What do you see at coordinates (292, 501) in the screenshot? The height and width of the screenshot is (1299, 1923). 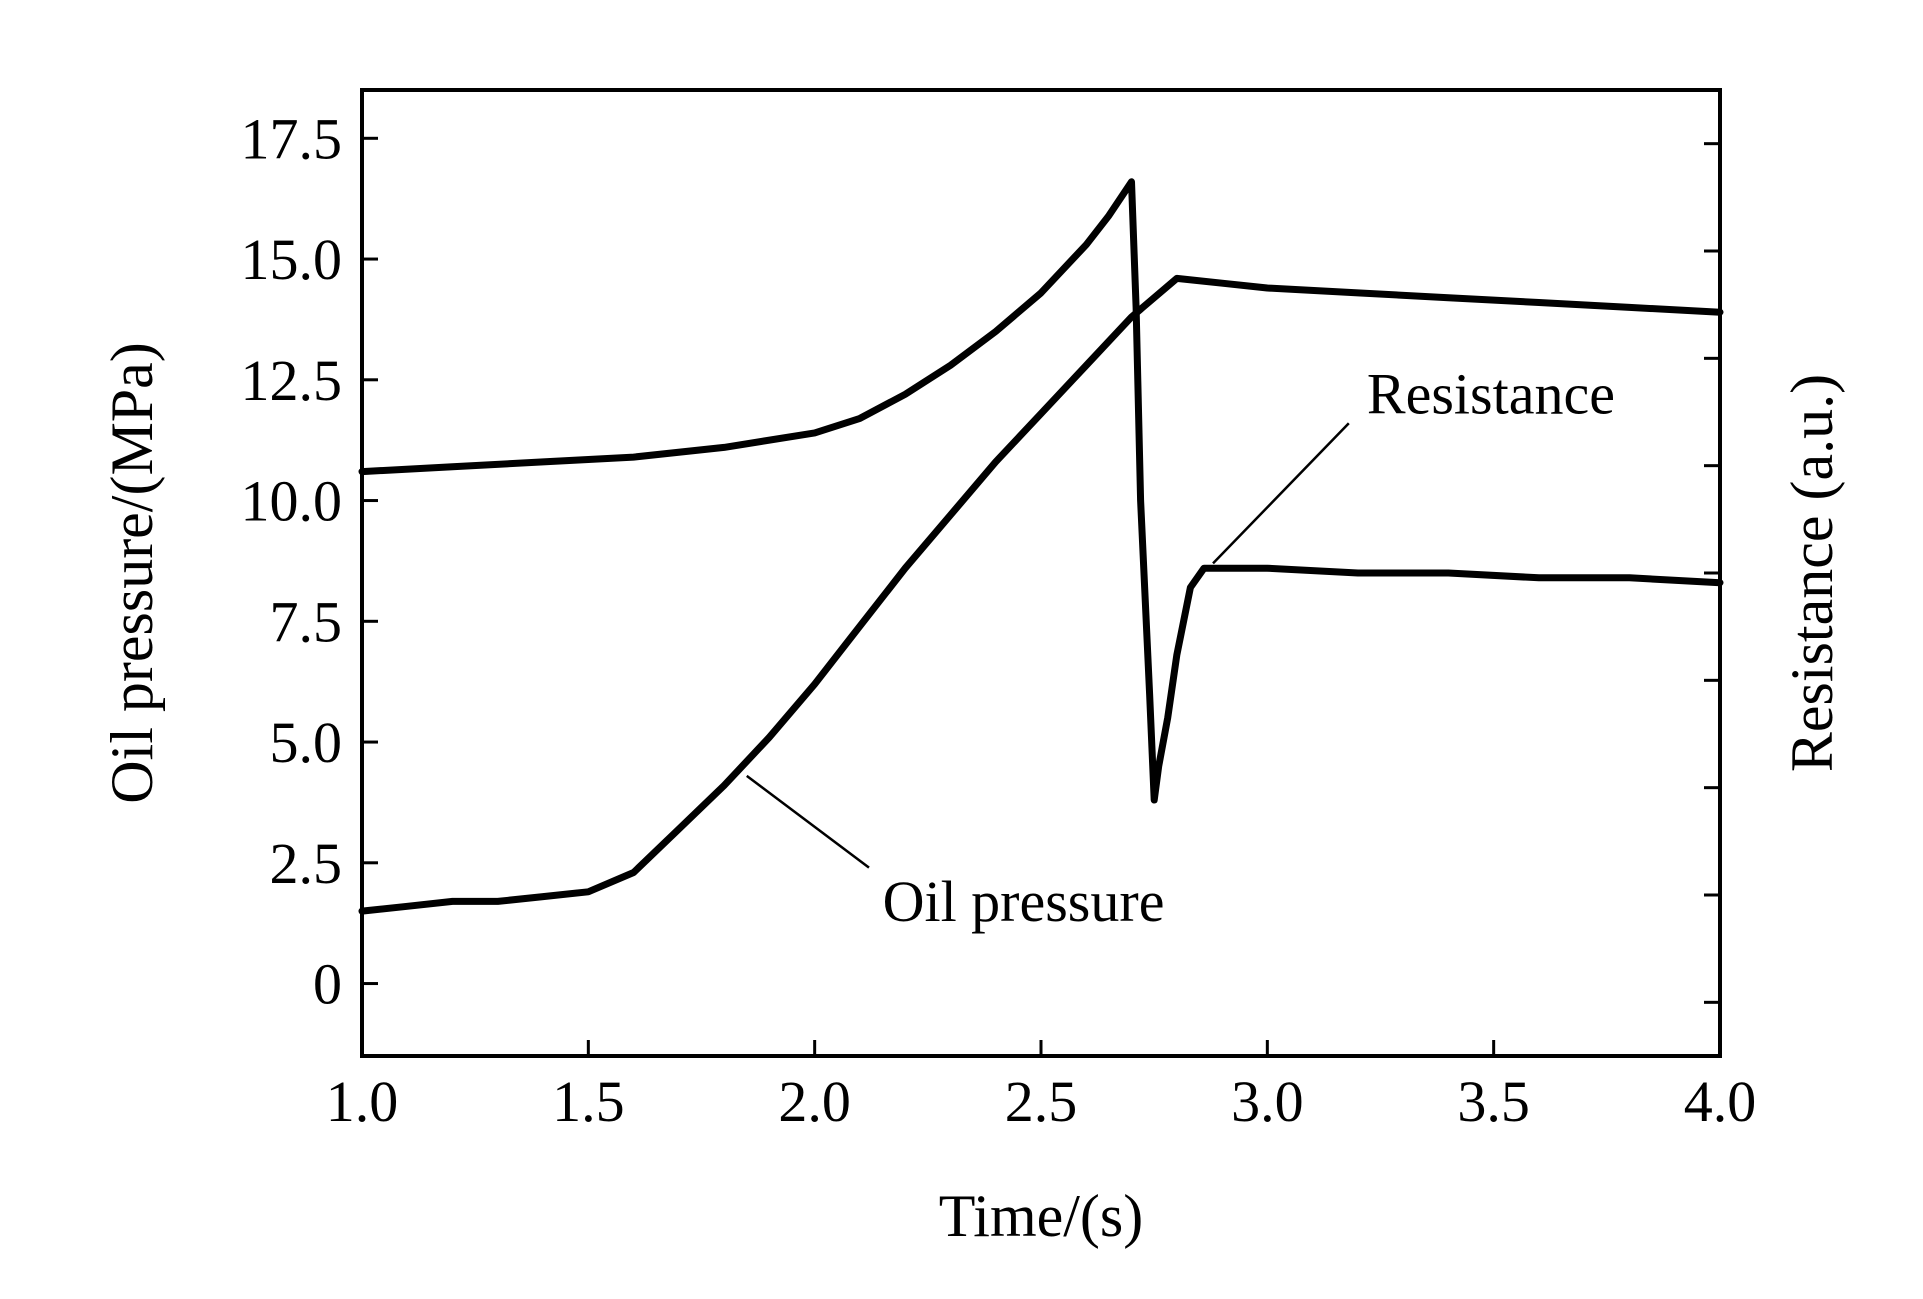 I see `y-tick-label: 10.0` at bounding box center [292, 501].